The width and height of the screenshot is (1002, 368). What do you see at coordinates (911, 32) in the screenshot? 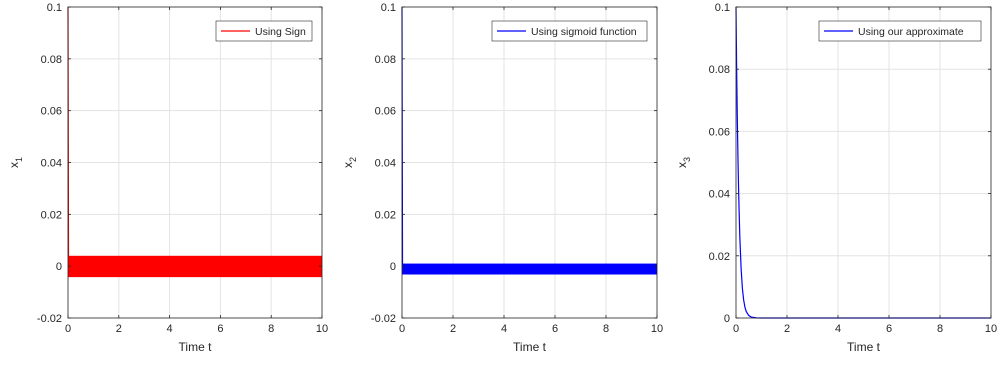
I see `legend-entry: Using our approximate` at bounding box center [911, 32].